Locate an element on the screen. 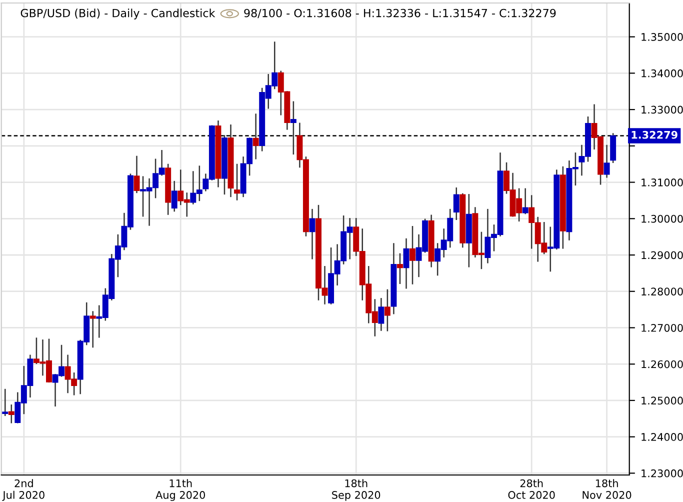 The width and height of the screenshot is (683, 502). ref-line-label: 1.32279 is located at coordinates (655, 134).